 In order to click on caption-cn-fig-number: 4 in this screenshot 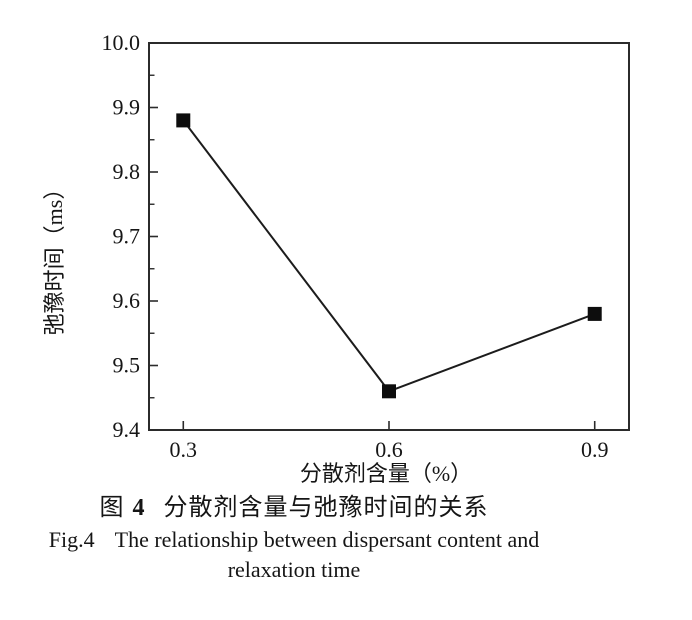, I will do `click(139, 508)`.